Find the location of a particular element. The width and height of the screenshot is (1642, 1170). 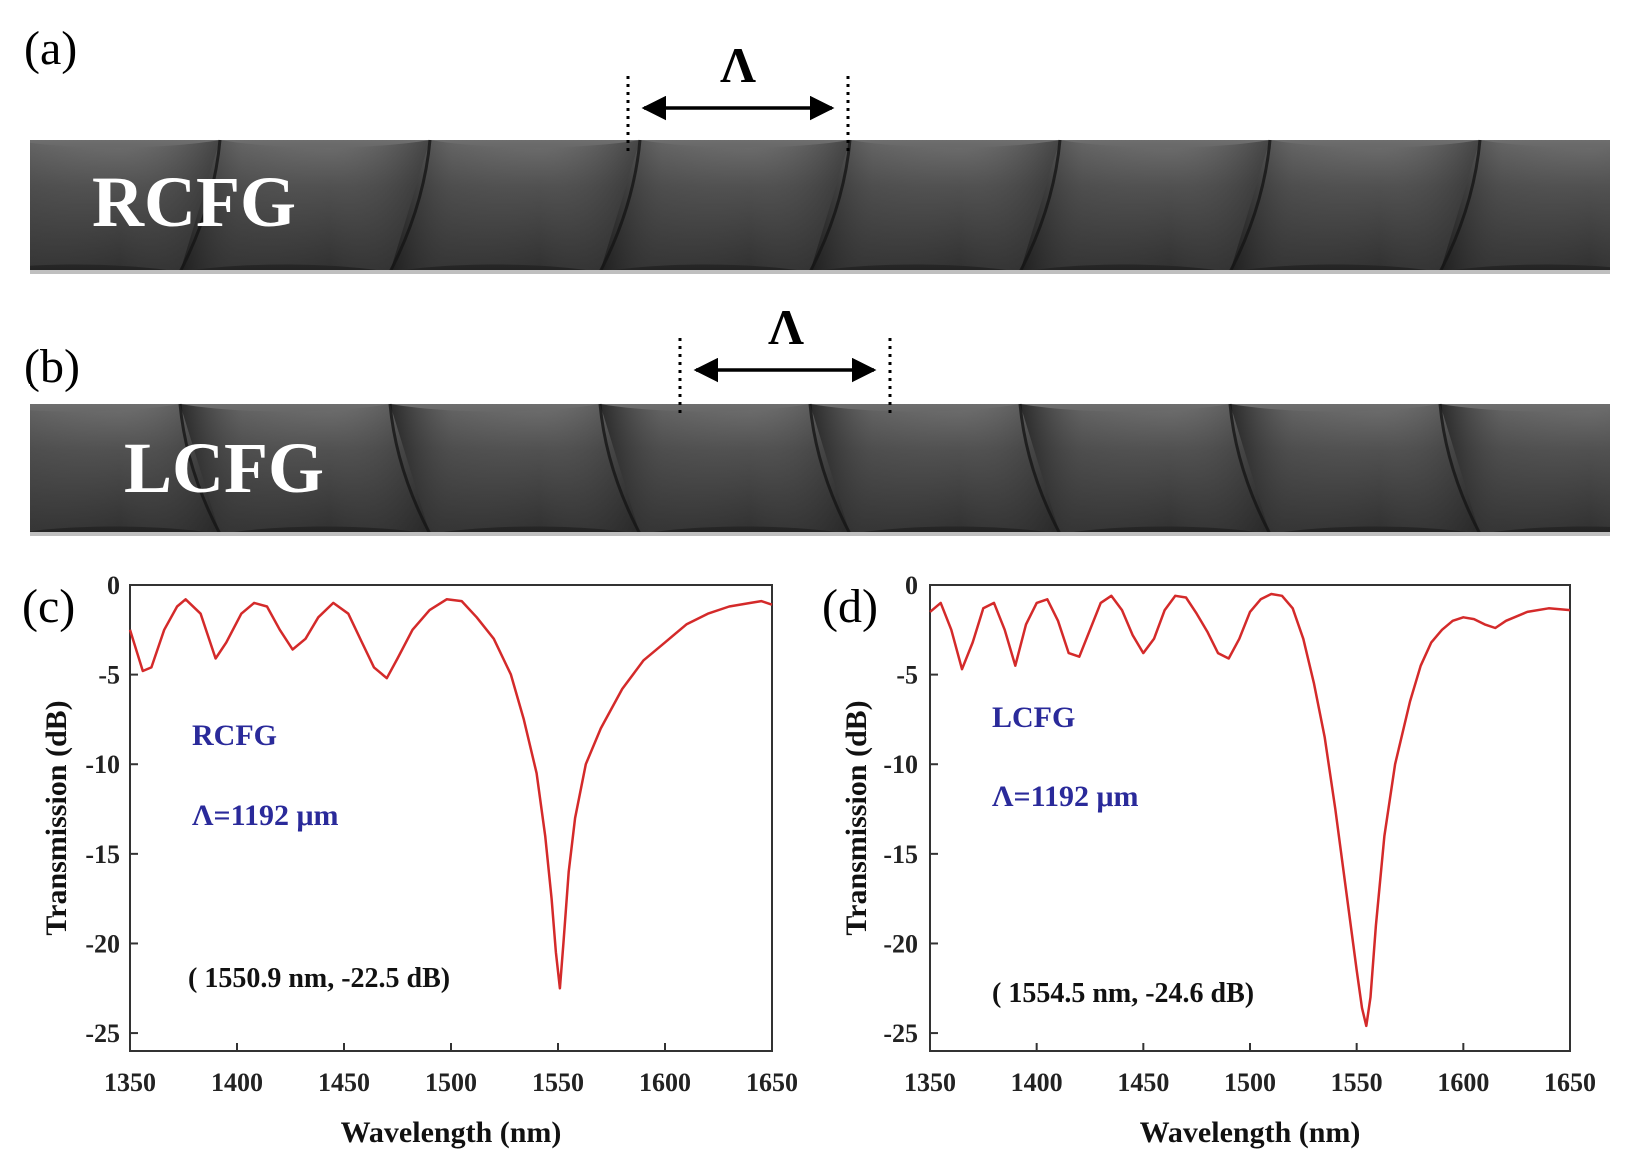

fiber-edge-rcfg is located at coordinates (820, 272).